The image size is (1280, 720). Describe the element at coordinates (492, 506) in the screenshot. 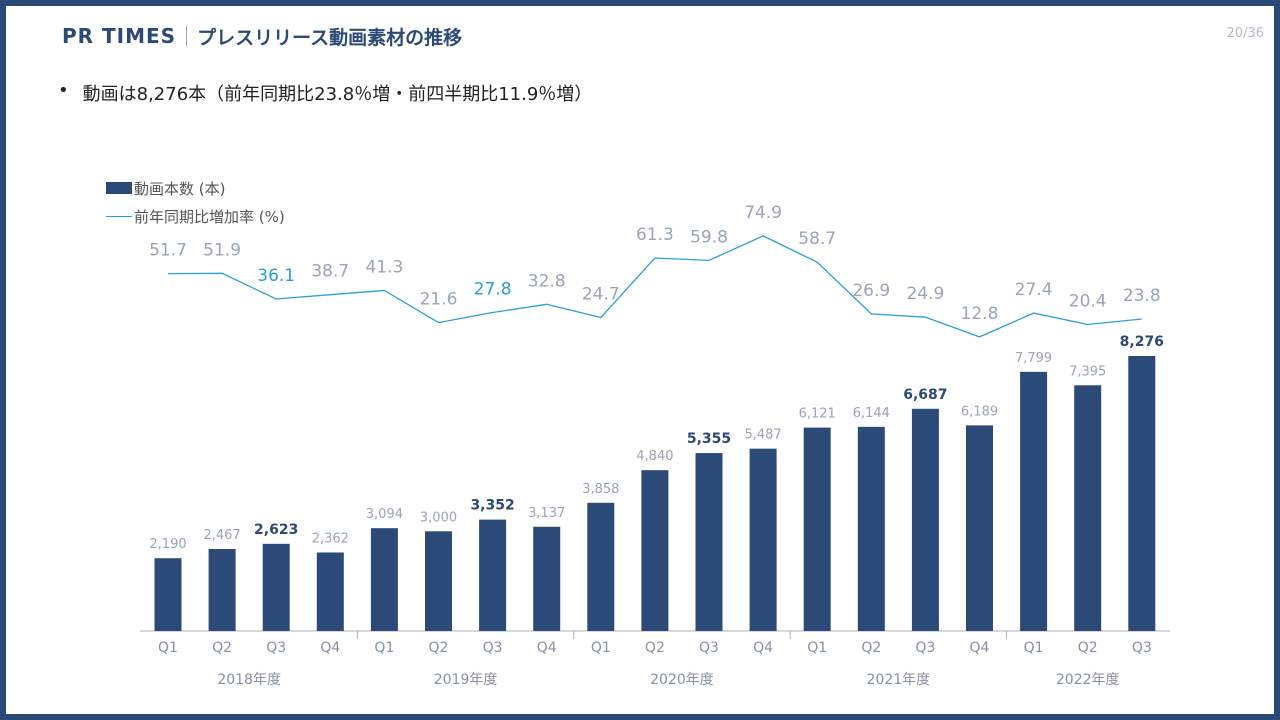

I see `bar-value-label: 3,352` at that location.